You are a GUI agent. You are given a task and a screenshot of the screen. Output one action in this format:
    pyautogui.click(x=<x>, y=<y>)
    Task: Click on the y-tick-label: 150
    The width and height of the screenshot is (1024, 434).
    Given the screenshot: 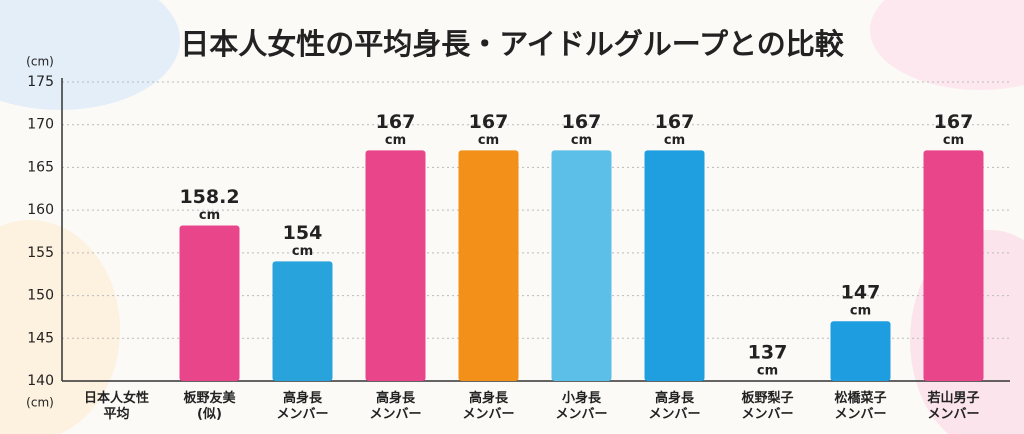 What is the action you would take?
    pyautogui.click(x=40, y=296)
    